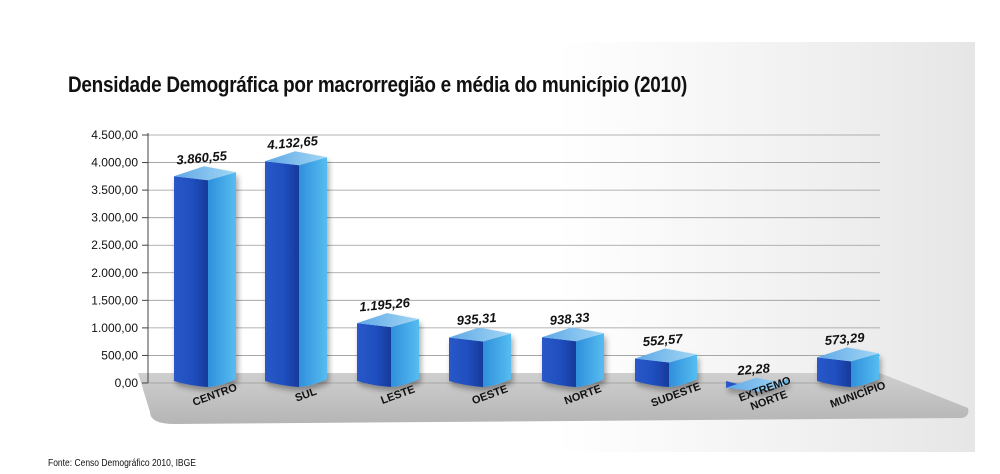 This screenshot has width=1000, height=474. What do you see at coordinates (663, 340) in the screenshot?
I see `bar-value-label: 552,57` at bounding box center [663, 340].